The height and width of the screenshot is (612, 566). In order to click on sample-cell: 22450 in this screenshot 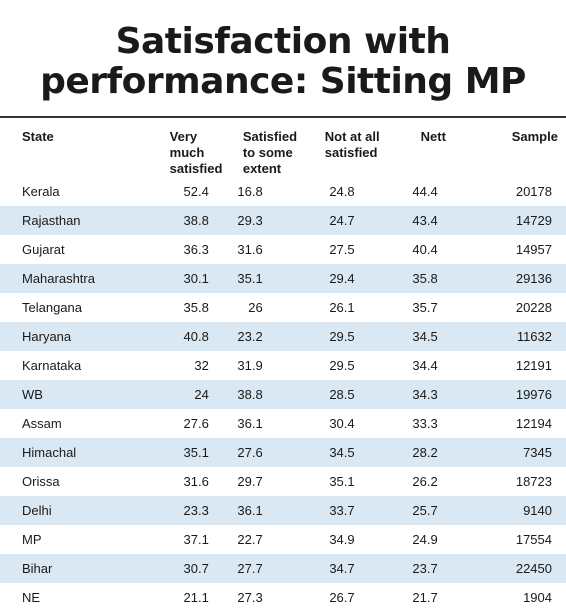, I will do `click(515, 568)`.